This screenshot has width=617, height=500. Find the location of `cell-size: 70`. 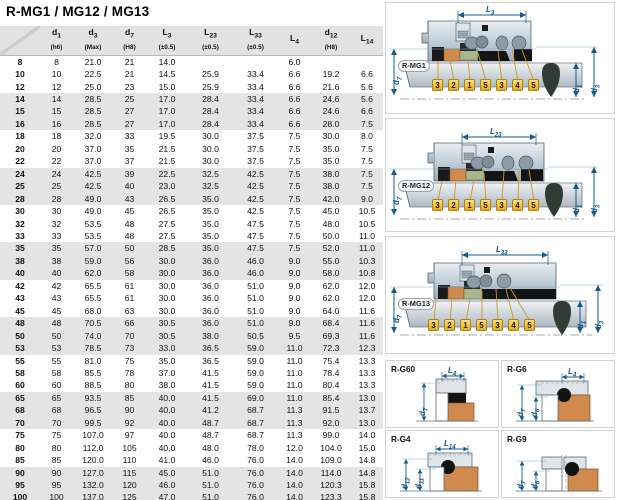

cell-size: 70 is located at coordinates (20, 423).